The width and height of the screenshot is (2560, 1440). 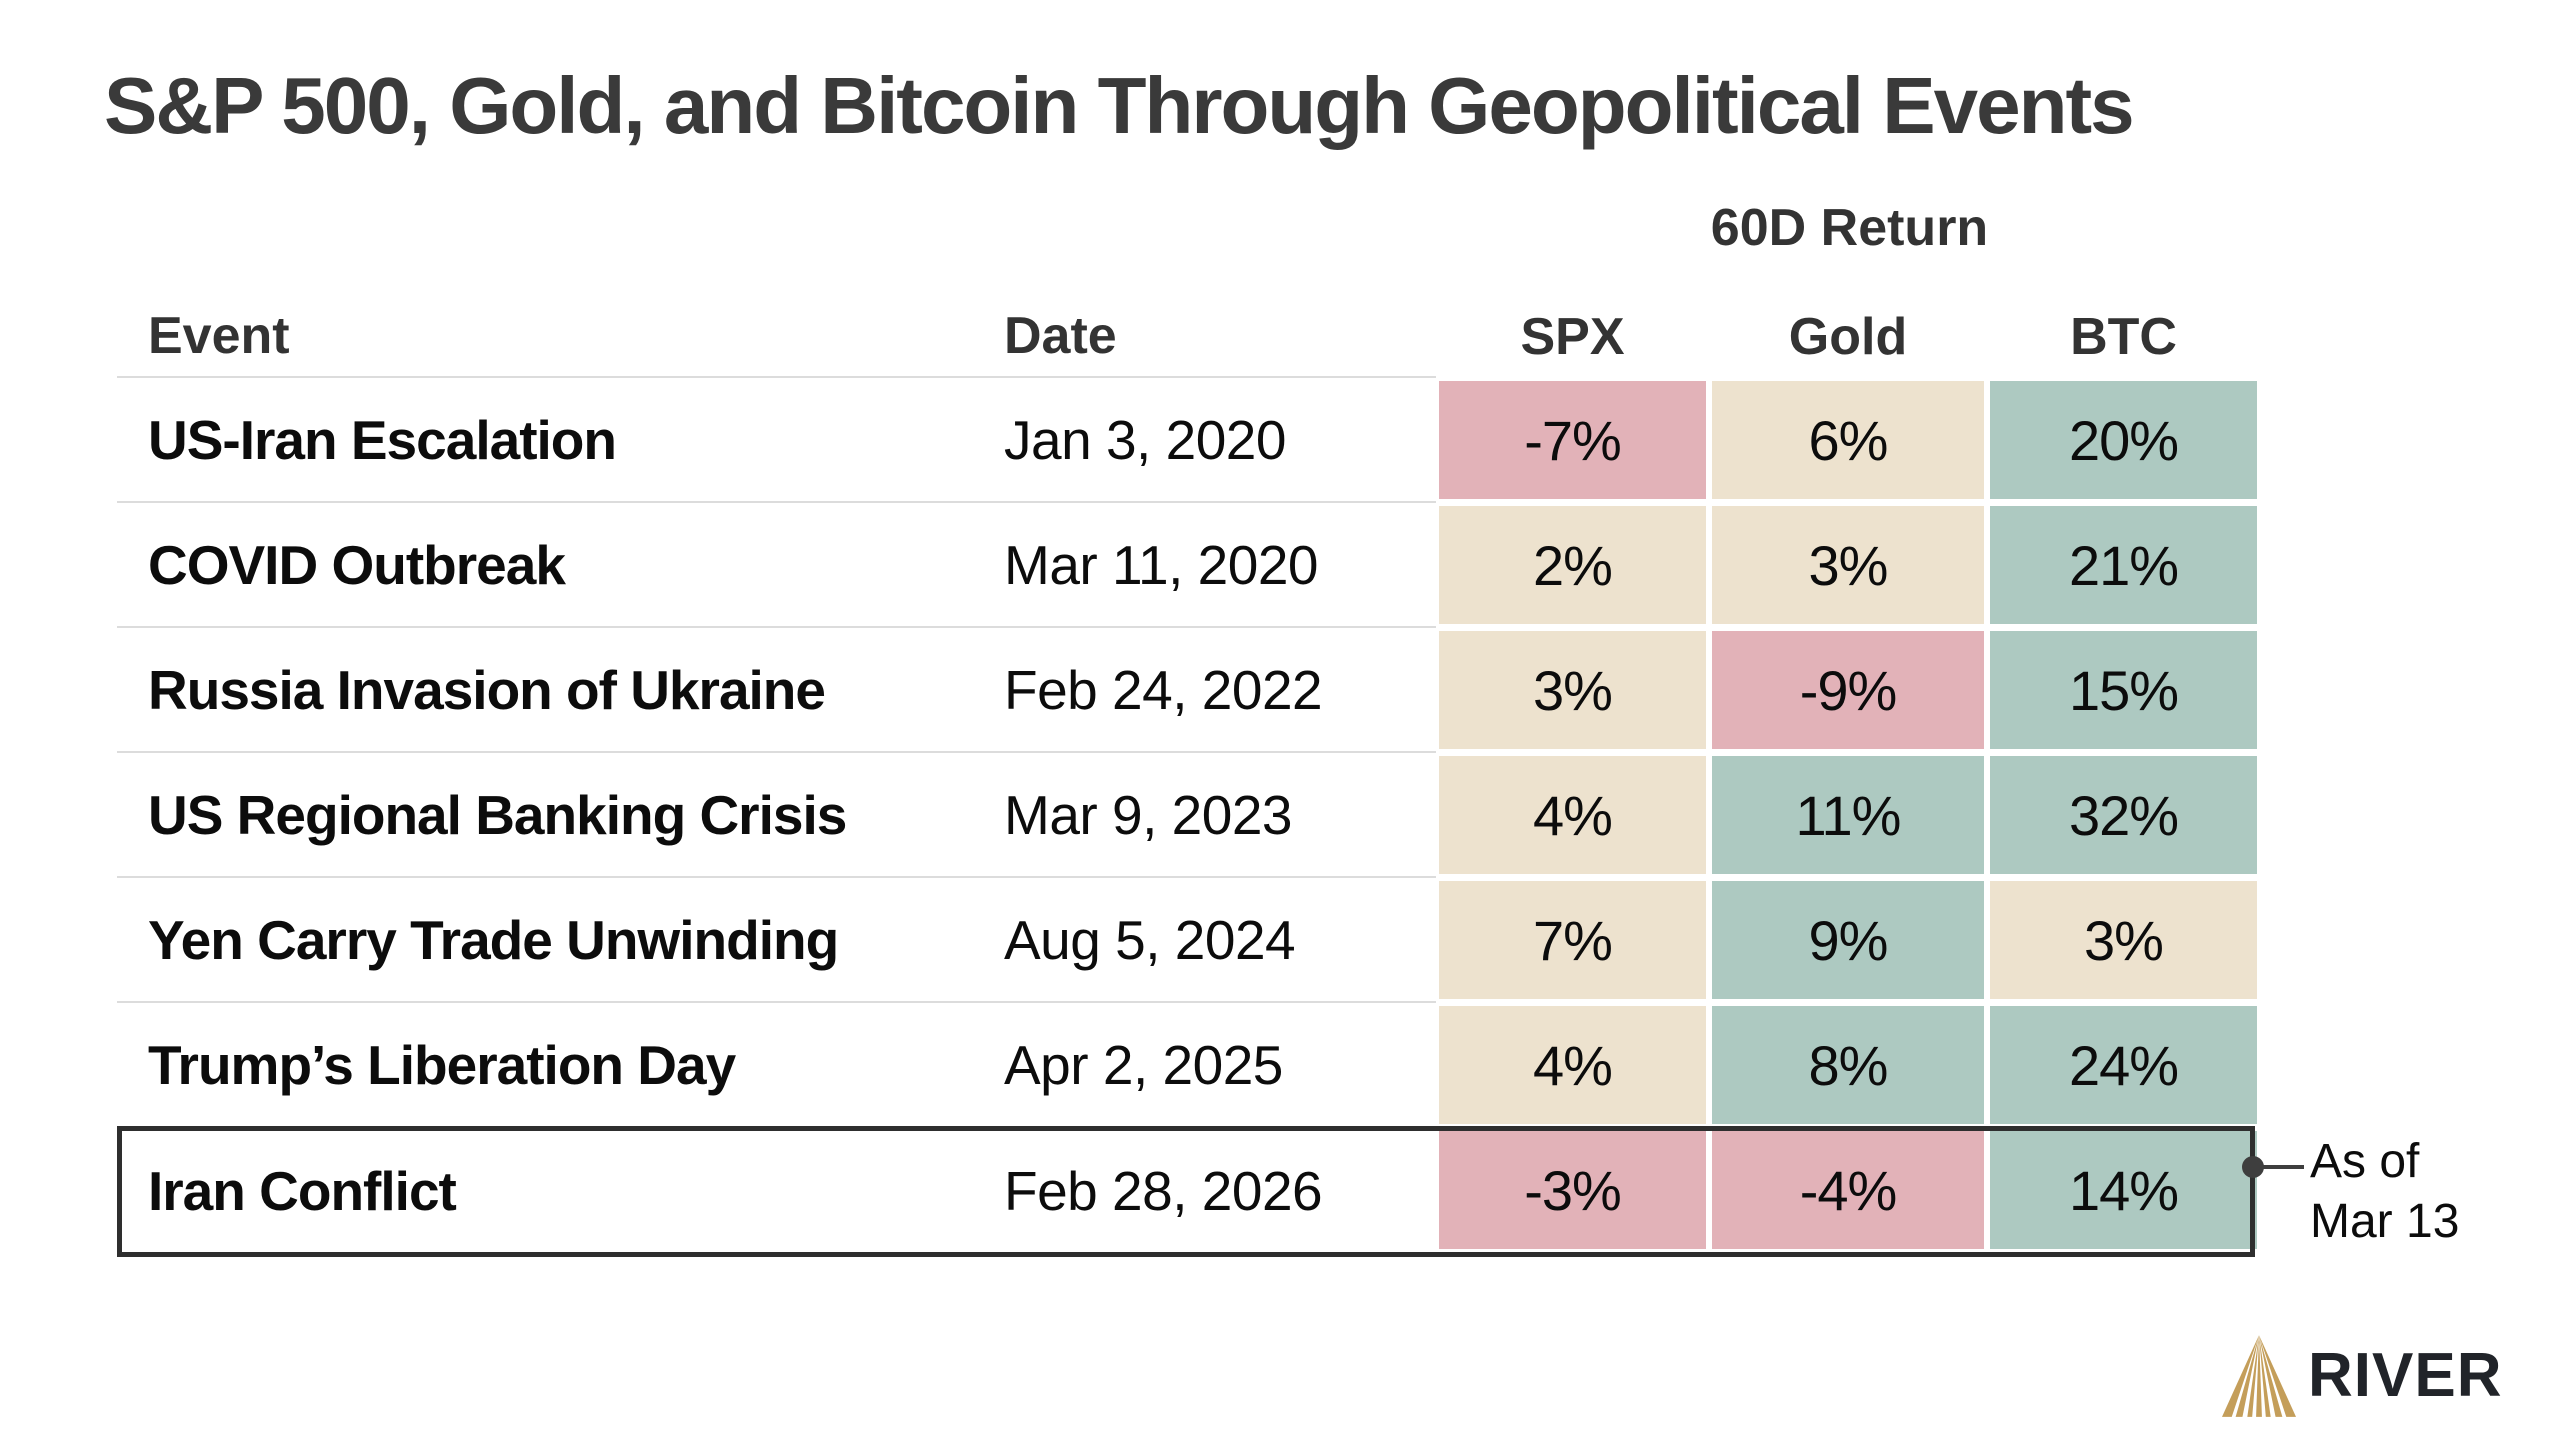 I want to click on column-header-event: Event, so click(x=559, y=337).